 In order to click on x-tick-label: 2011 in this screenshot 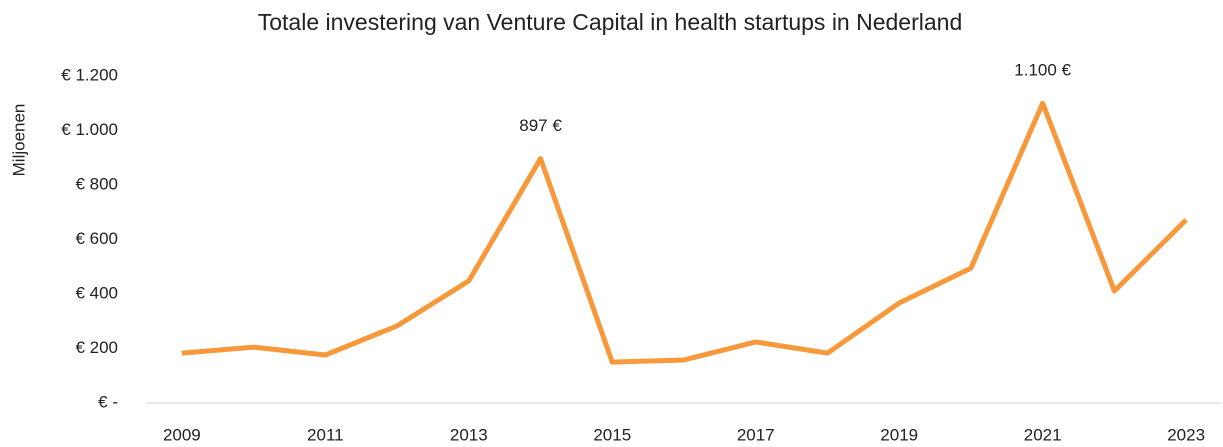, I will do `click(325, 434)`.